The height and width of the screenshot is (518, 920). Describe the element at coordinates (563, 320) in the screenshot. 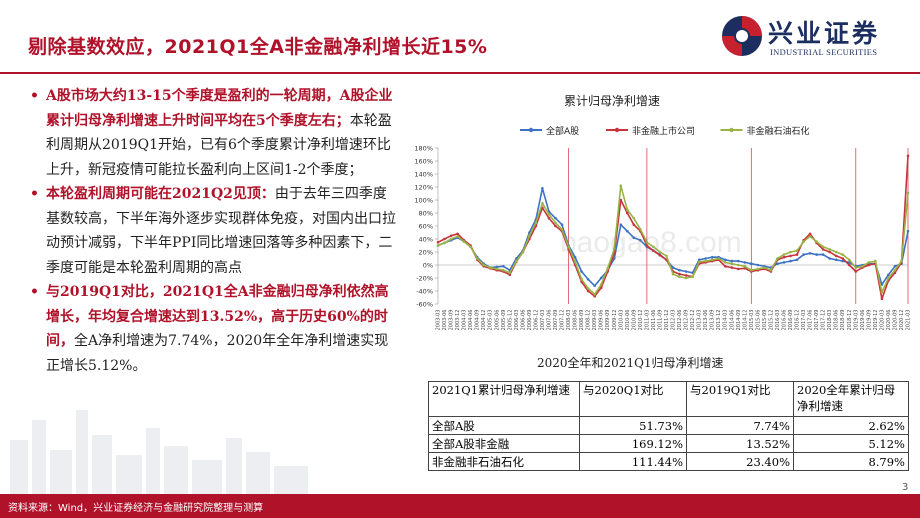

I see `x-tick-label: 2007-12` at that location.